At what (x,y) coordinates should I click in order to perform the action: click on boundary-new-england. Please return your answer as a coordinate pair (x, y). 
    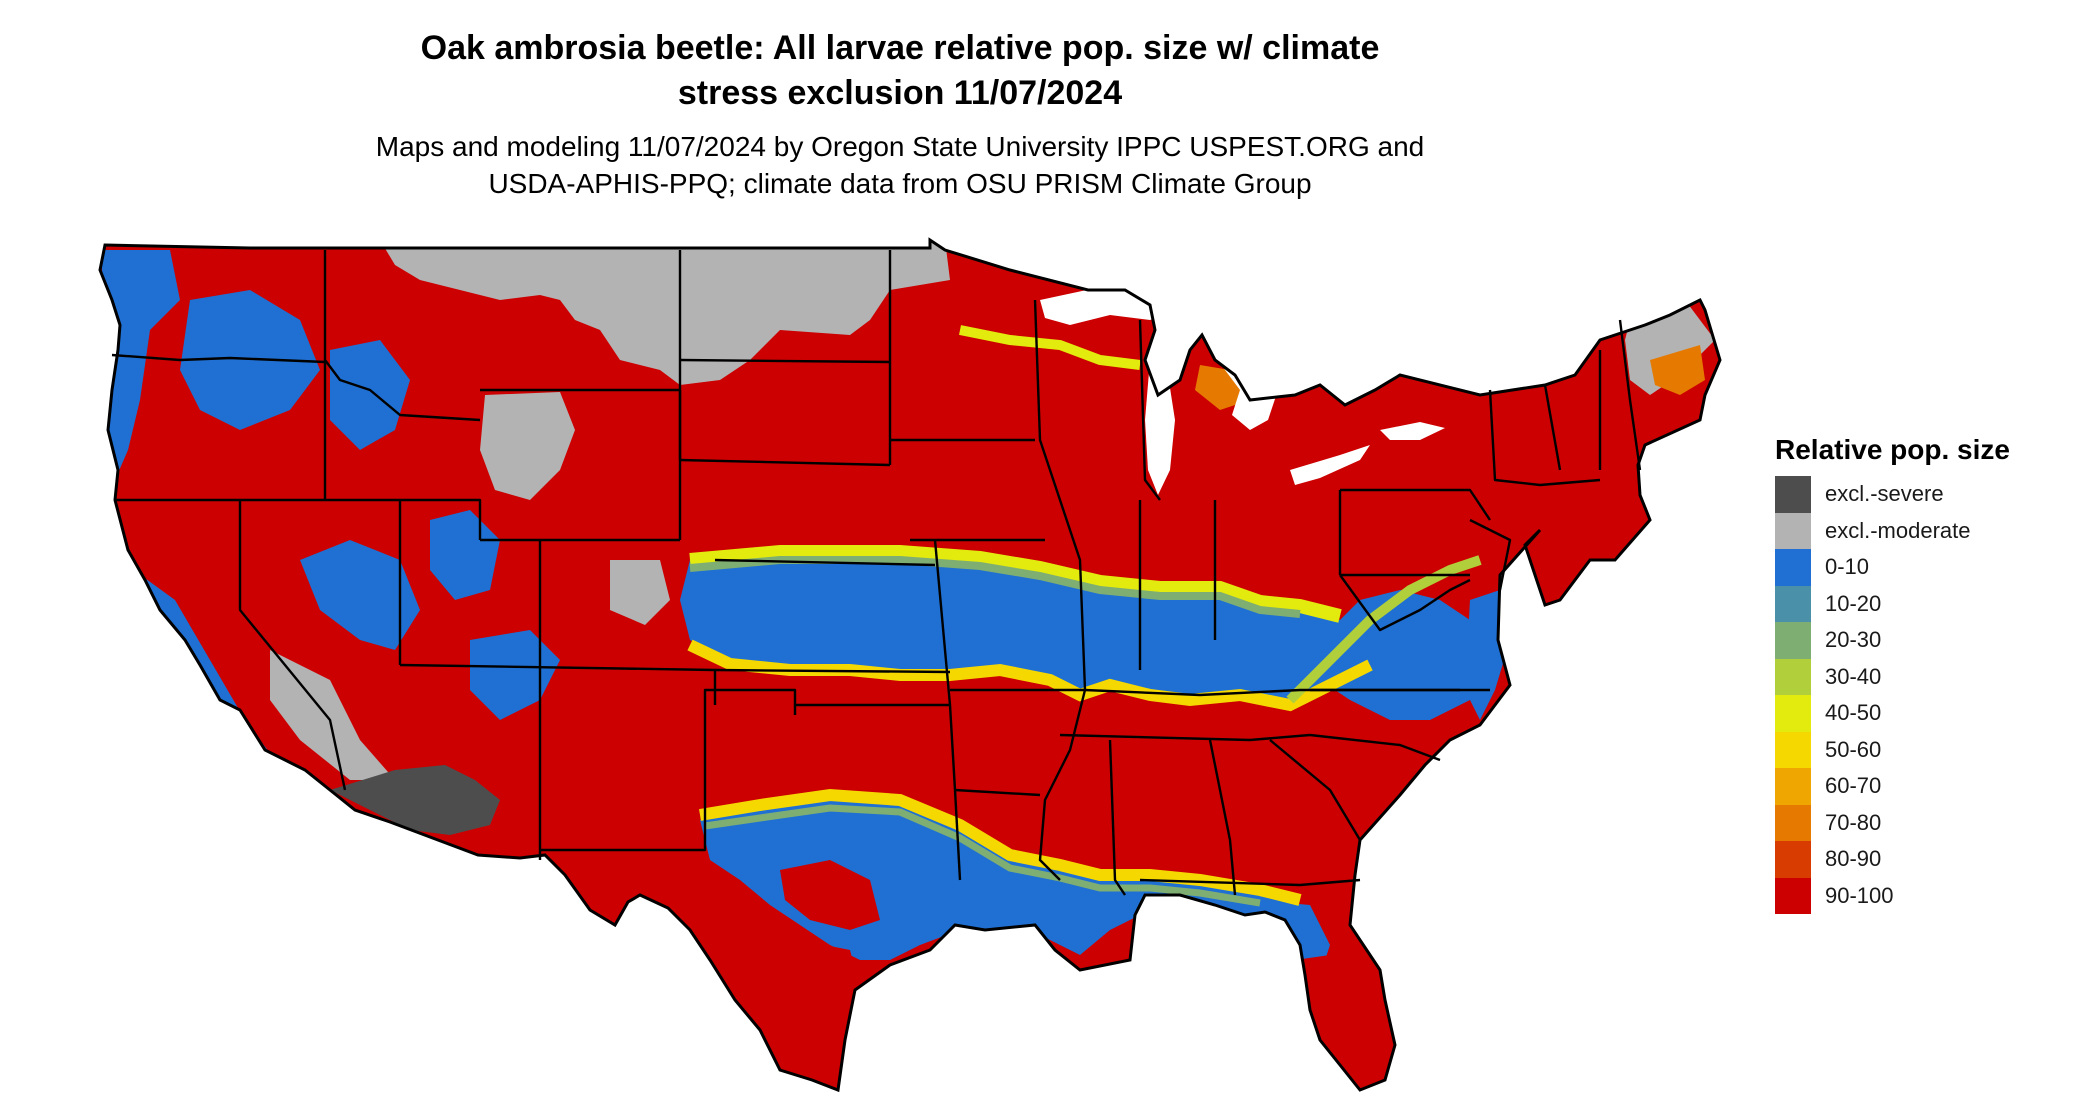
    Looking at the image, I should click on (1565, 403).